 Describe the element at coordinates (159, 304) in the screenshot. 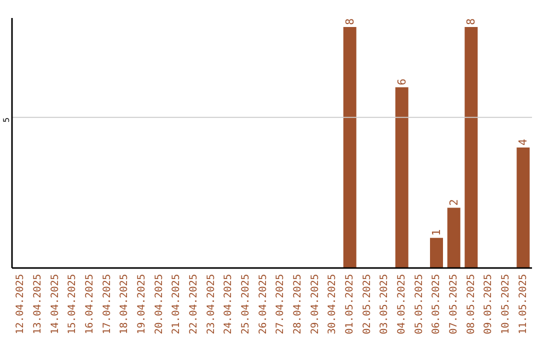

I see `x-tick-label: 20.04.2025` at that location.